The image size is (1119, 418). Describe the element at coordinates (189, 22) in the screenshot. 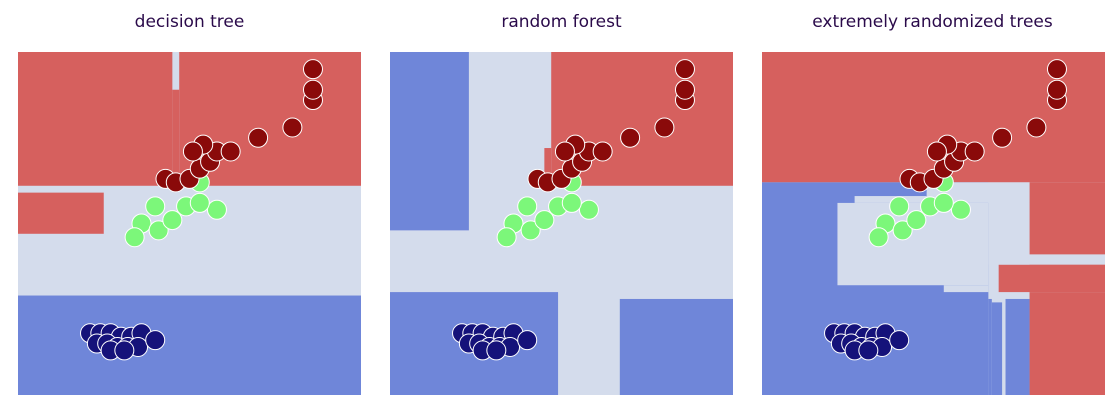

I see `panel-title-decision-tree: decision tree` at that location.